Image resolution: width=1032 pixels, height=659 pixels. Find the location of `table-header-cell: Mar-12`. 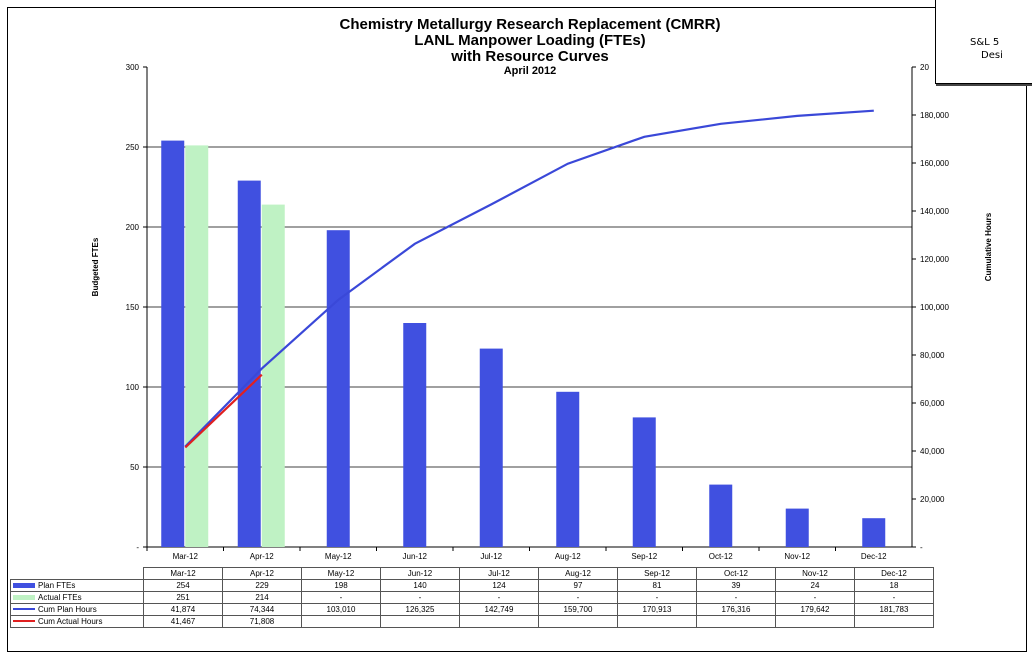

table-header-cell: Mar-12 is located at coordinates (183, 573).